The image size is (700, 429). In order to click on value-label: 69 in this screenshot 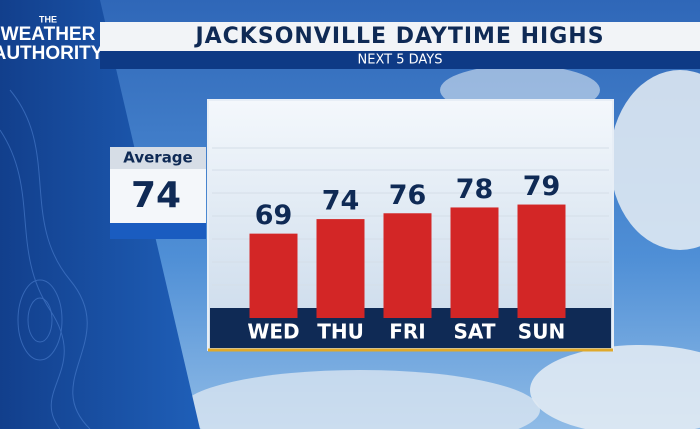, I will do `click(274, 215)`.